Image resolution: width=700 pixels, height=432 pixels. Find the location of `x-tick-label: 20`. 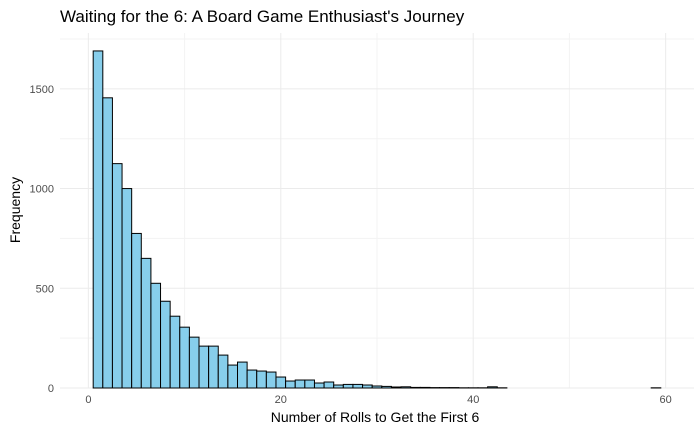

x-tick-label: 20 is located at coordinates (281, 400).